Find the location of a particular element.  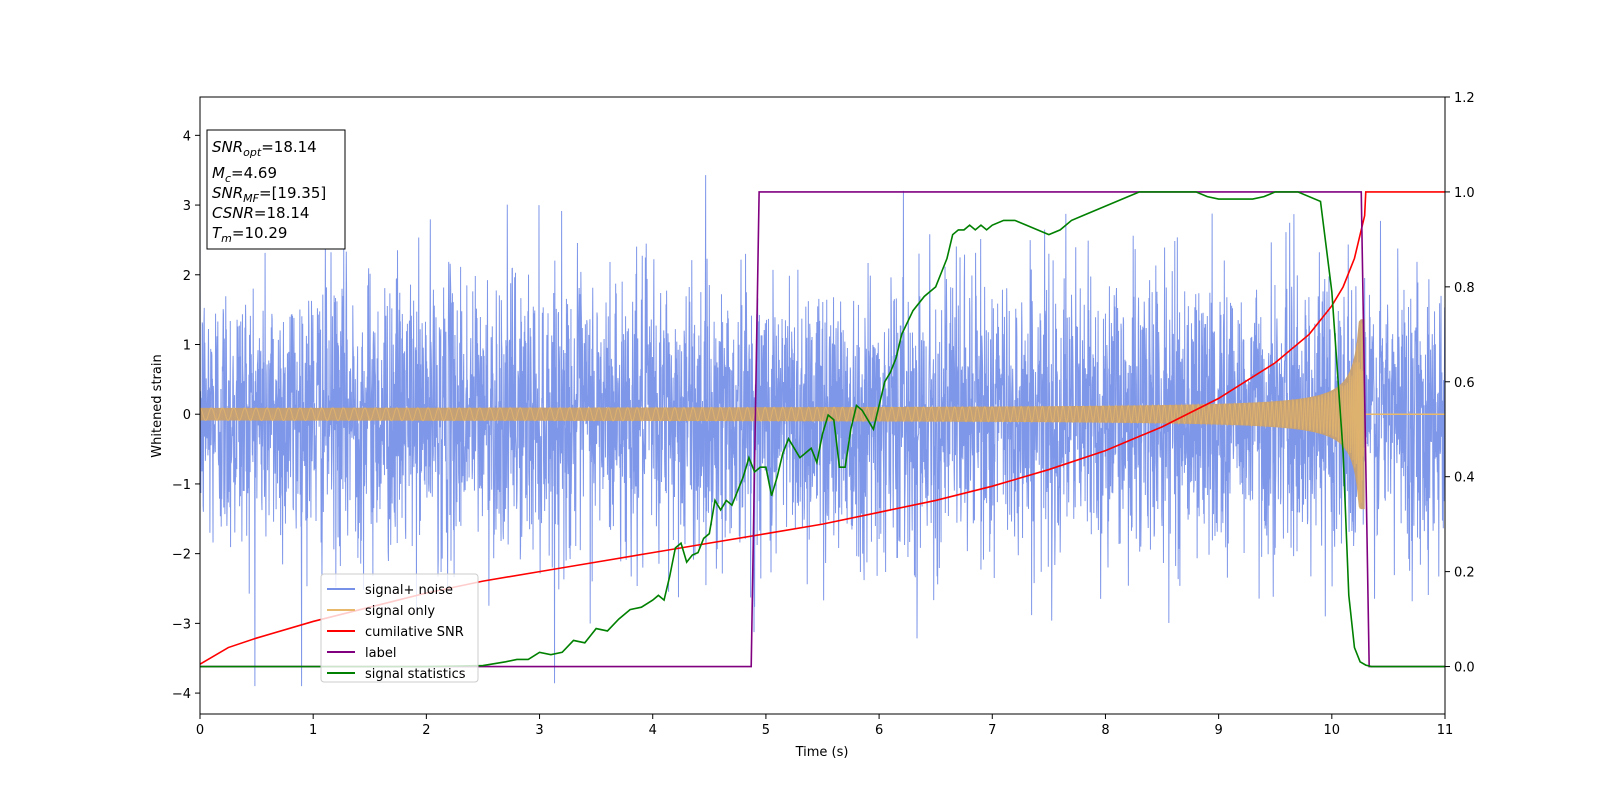

y2-tick-label: 0.8 is located at coordinates (1464, 288).